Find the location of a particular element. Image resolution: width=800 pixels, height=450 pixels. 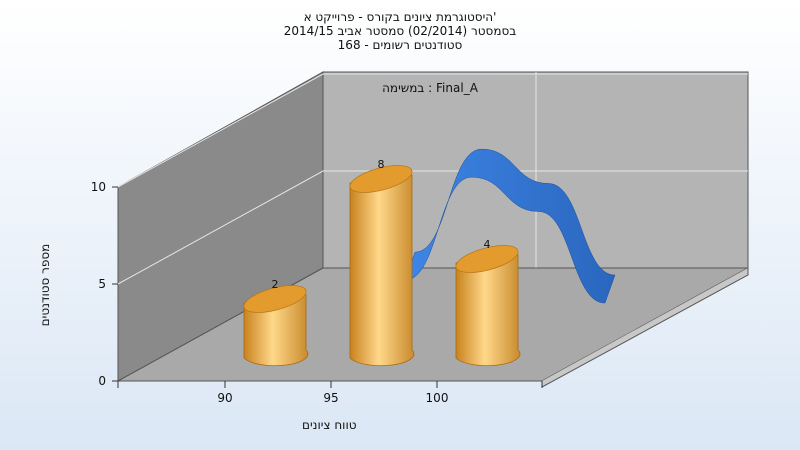

y-tick-label: 5 is located at coordinates (102, 284).